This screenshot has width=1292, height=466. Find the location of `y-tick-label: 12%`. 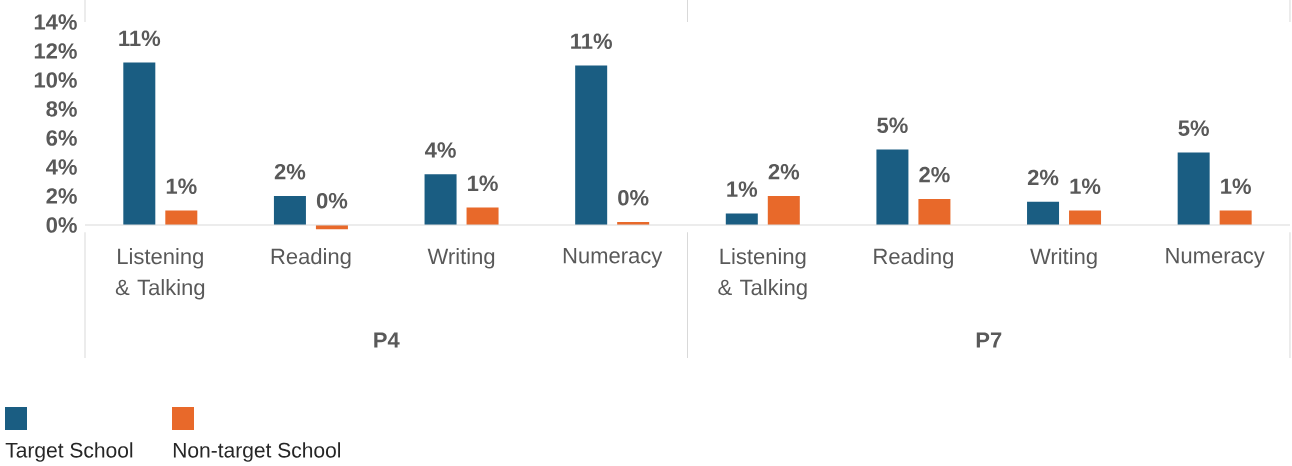

y-tick-label: 12% is located at coordinates (55, 51).